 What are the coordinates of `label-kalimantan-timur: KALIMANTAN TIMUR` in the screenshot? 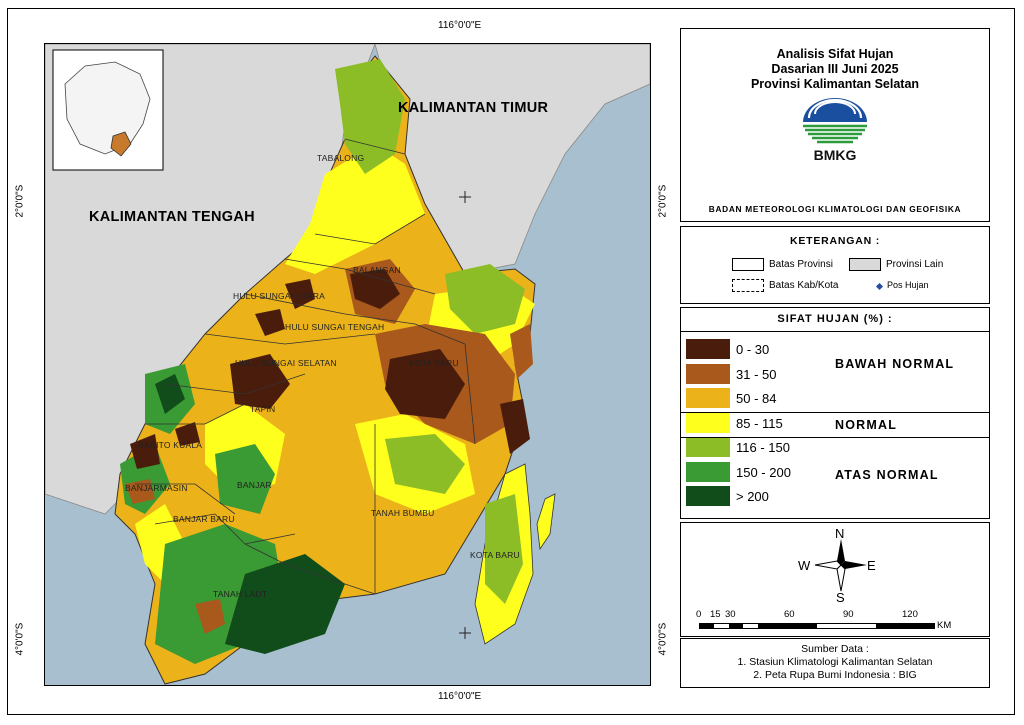 It's located at (473, 108).